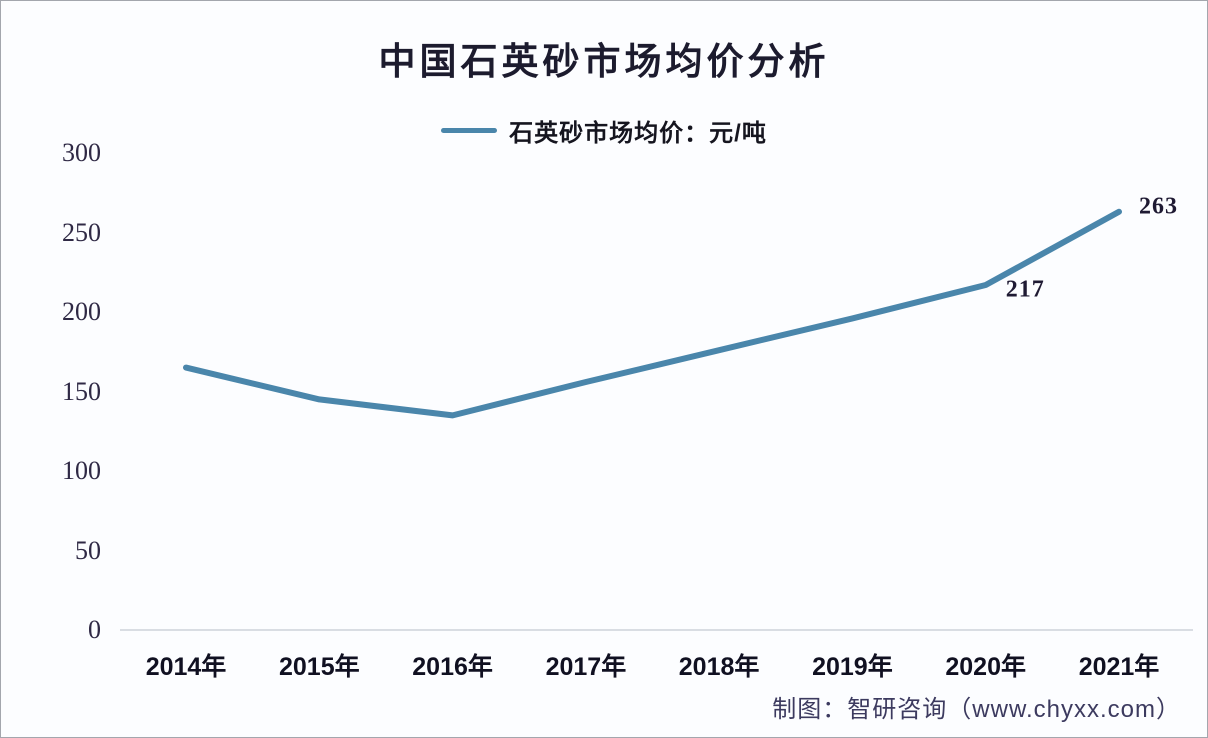 This screenshot has width=1208, height=738. Describe the element at coordinates (81, 391) in the screenshot. I see `y-tick-label: 150` at that location.